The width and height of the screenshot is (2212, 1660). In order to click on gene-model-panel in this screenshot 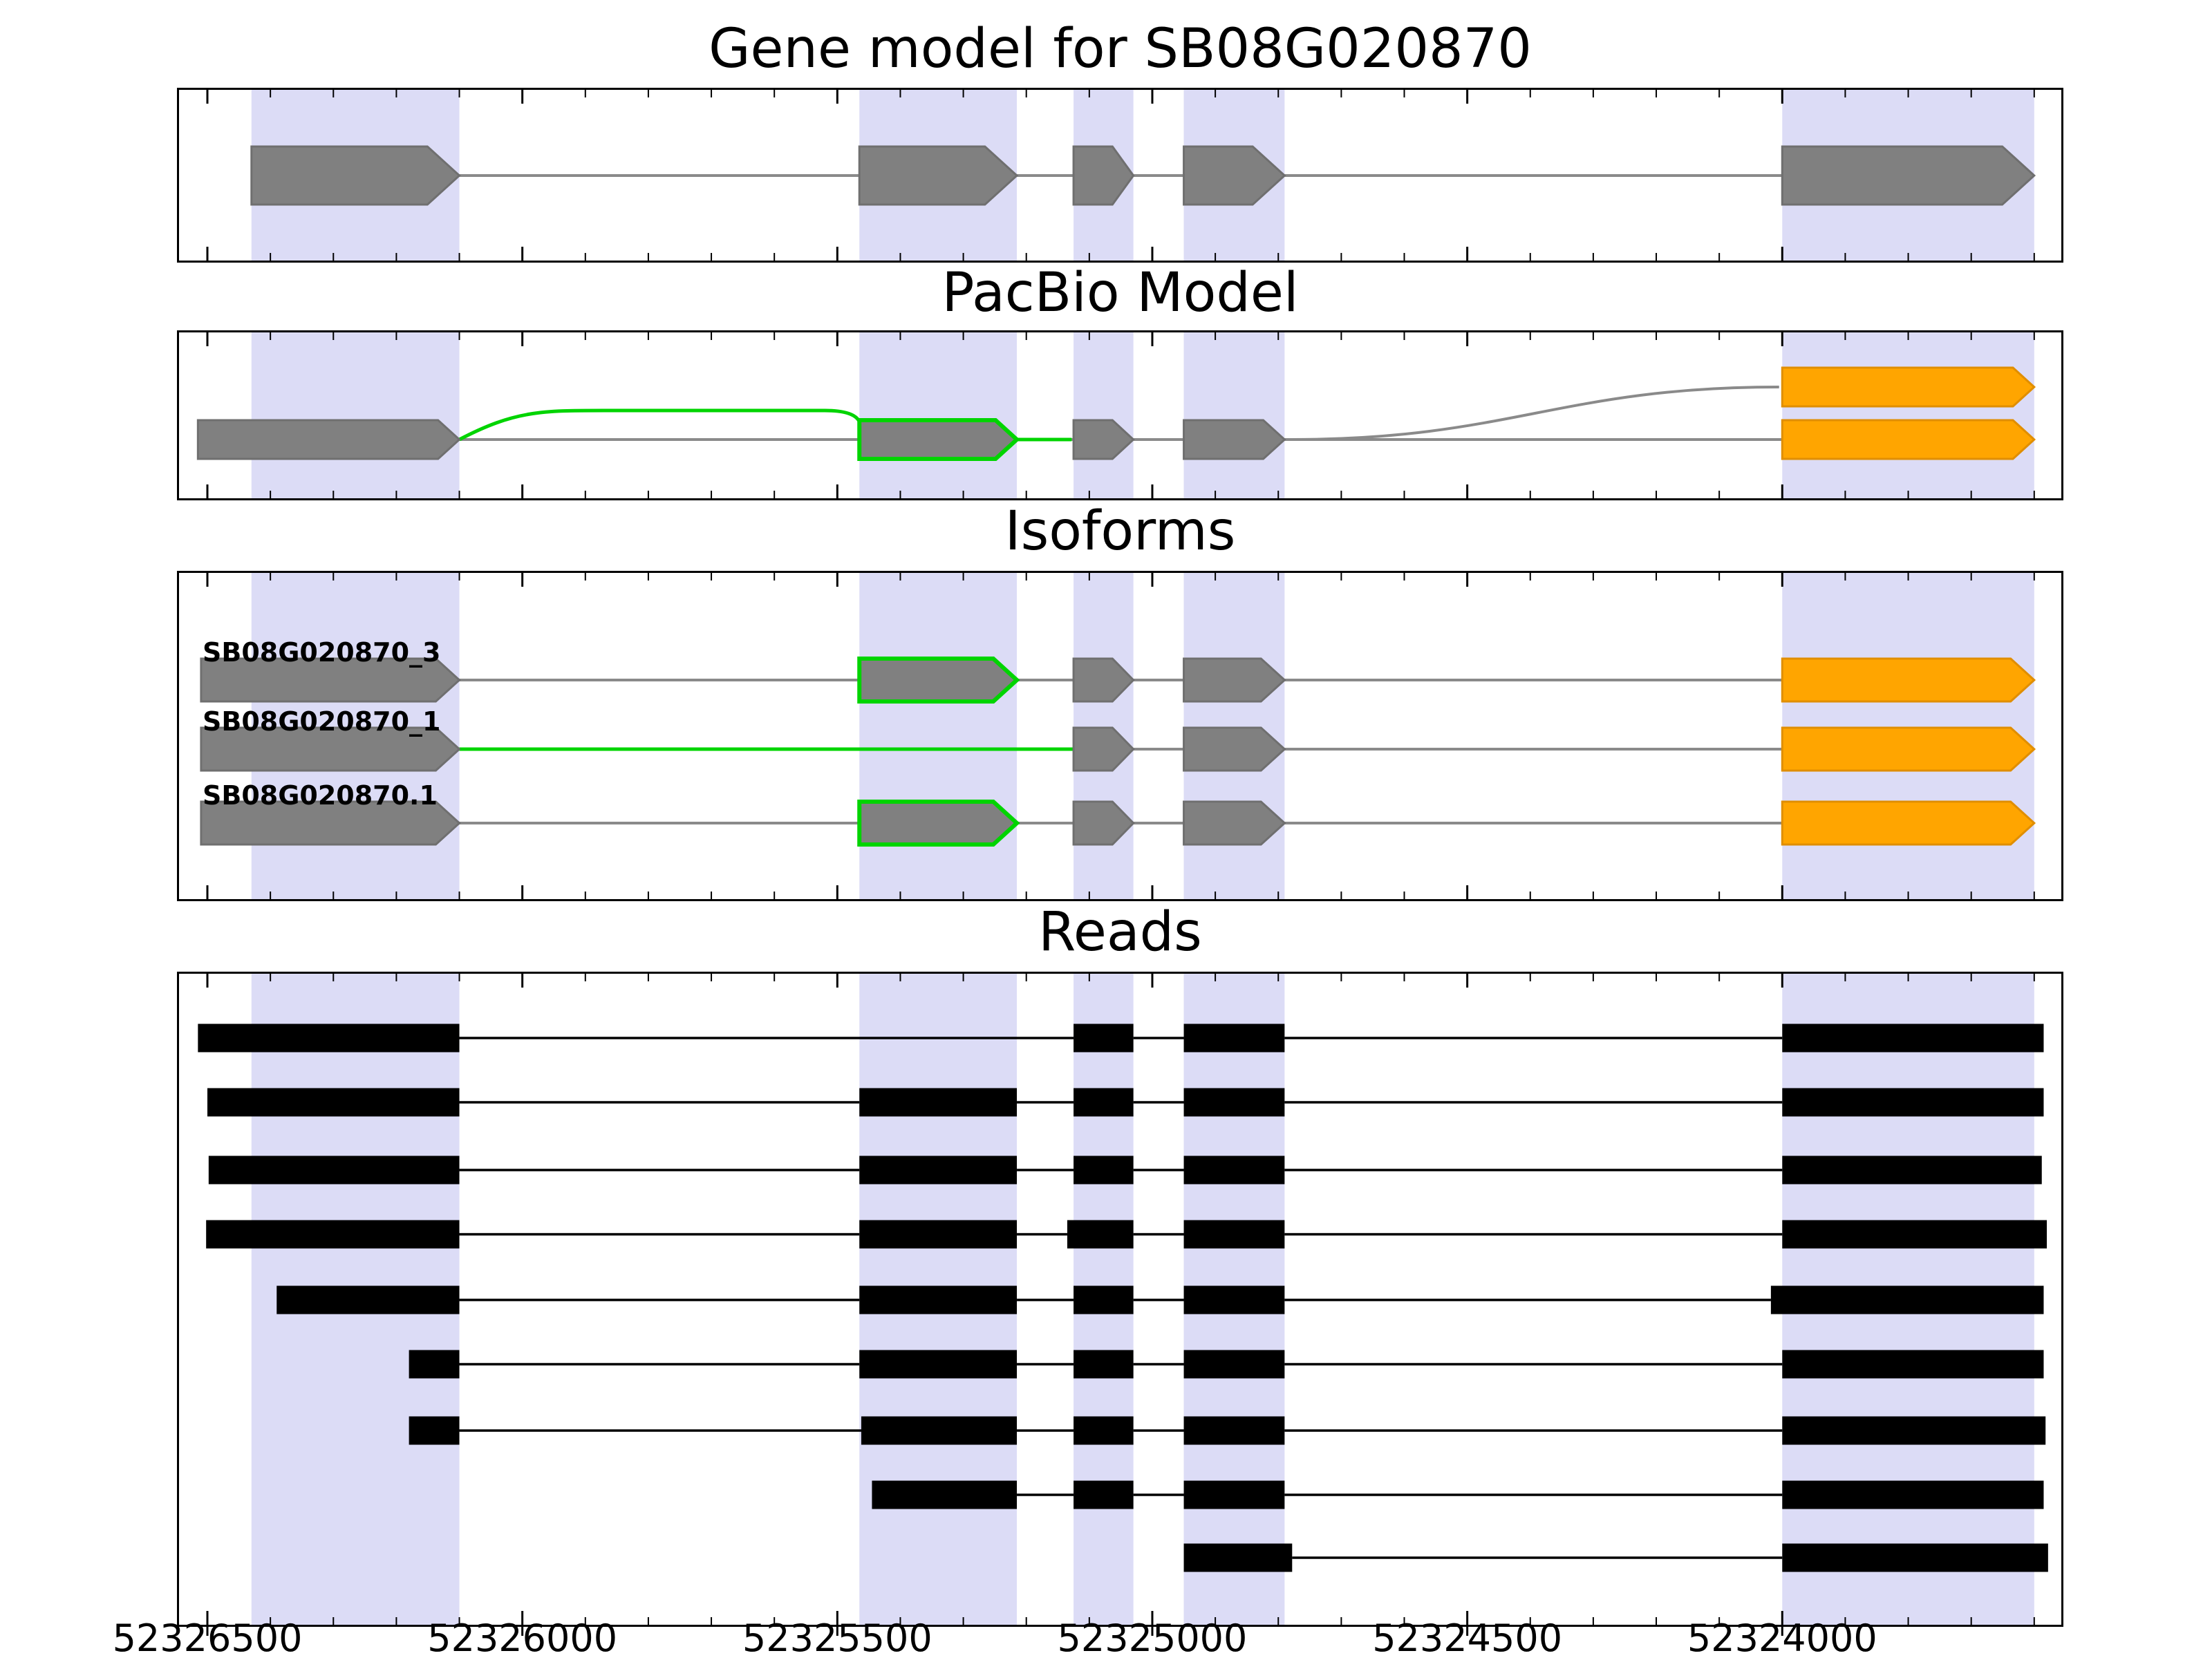, I will do `click(1120, 175)`.